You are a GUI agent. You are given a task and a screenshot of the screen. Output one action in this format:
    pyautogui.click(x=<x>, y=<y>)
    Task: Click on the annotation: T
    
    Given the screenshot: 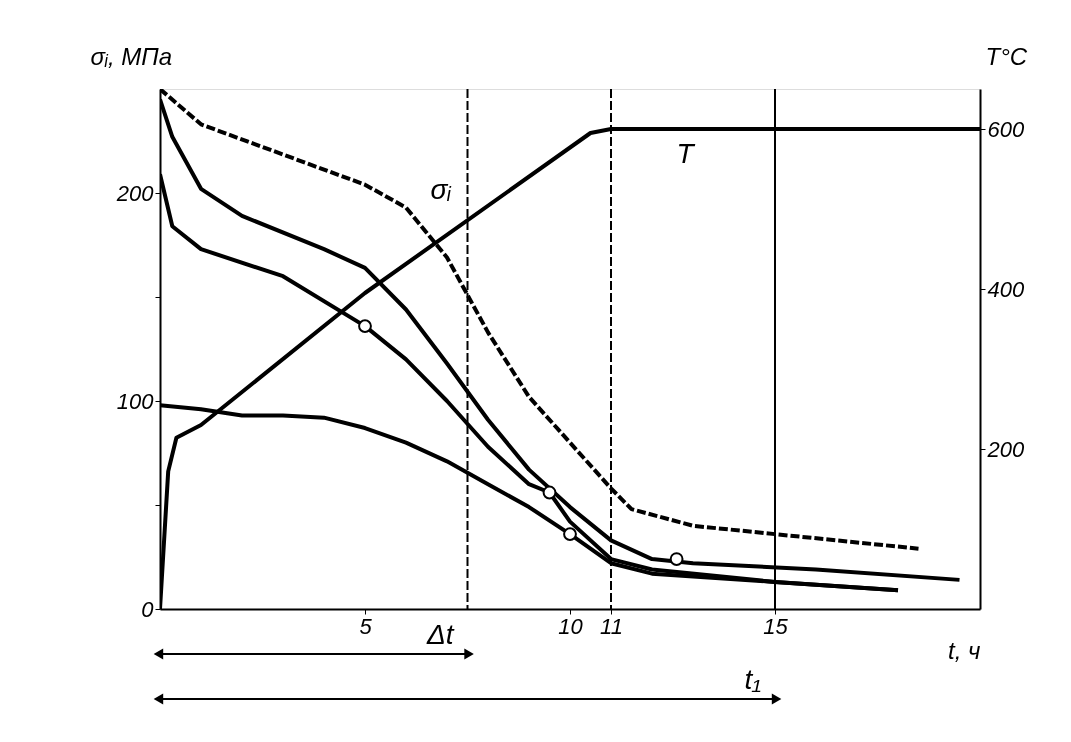 What is the action you would take?
    pyautogui.click(x=686, y=153)
    